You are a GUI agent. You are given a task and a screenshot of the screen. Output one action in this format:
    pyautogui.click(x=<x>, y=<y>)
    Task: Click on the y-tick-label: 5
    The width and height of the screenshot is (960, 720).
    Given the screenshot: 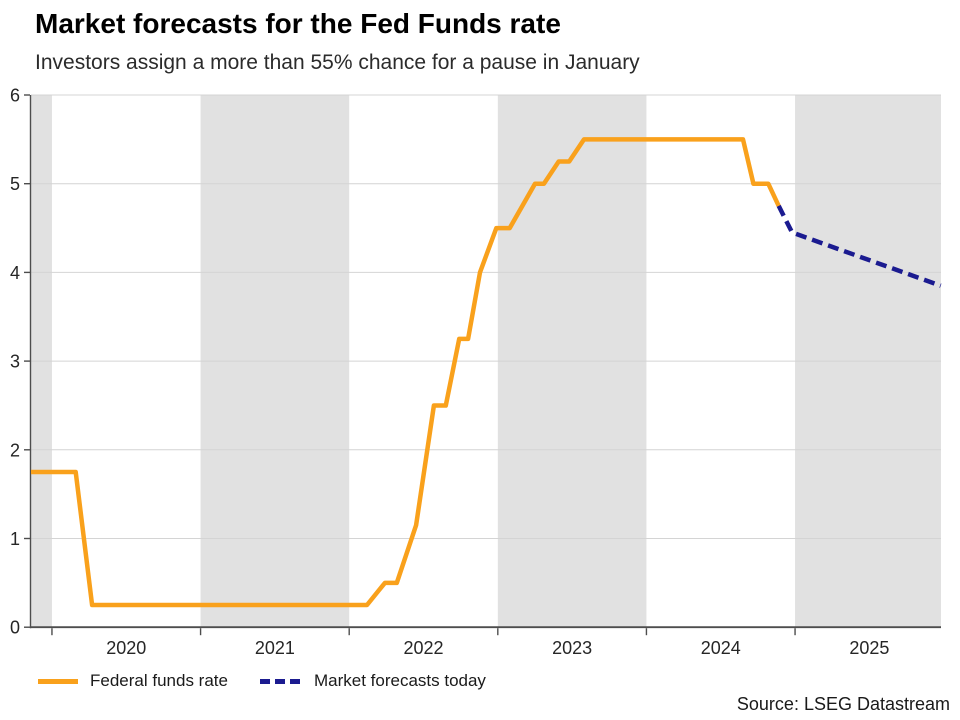 What is the action you would take?
    pyautogui.click(x=15, y=184)
    